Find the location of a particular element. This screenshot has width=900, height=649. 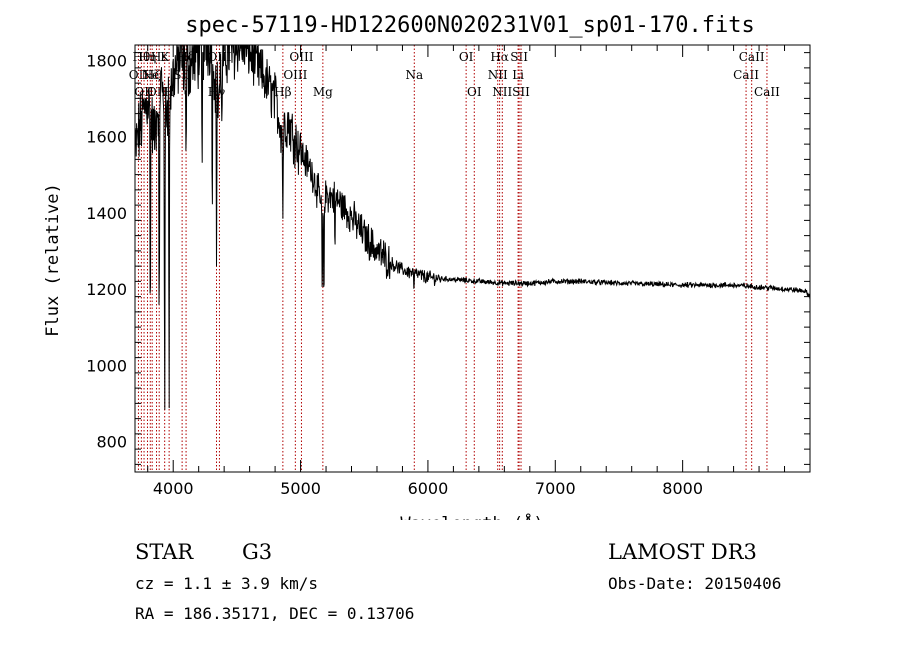

line-marker-label-5: Hζ is located at coordinates (152, 75).